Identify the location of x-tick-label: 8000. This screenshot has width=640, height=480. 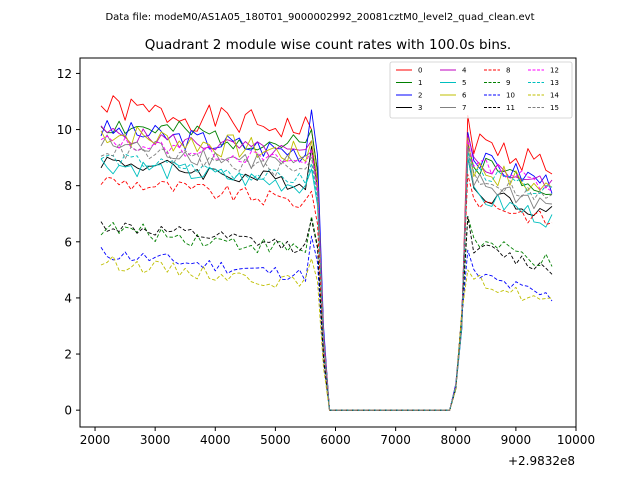
(455, 440).